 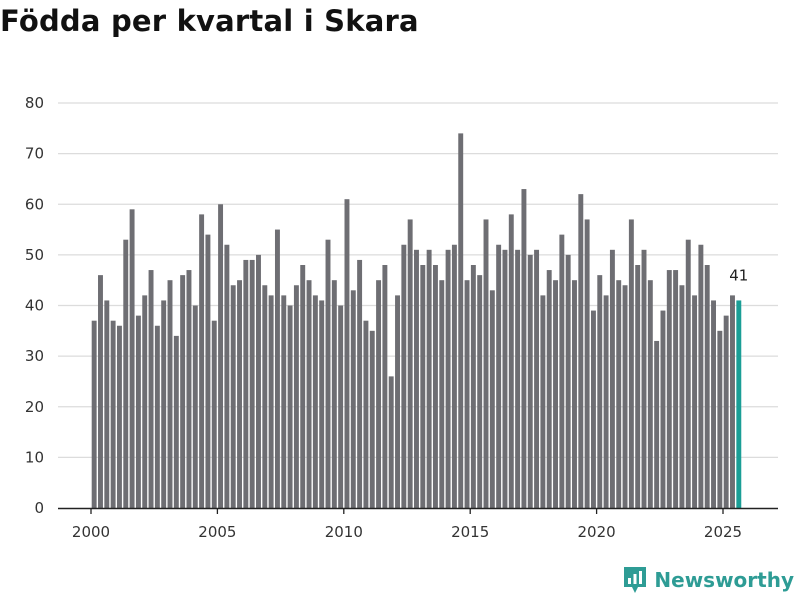 What do you see at coordinates (739, 404) in the screenshot?
I see `bar-latest` at bounding box center [739, 404].